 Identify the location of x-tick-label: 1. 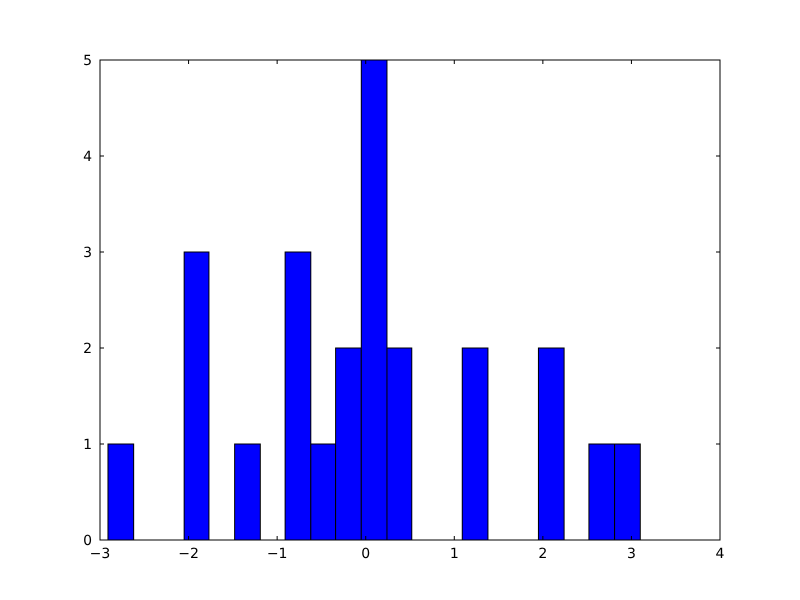
(454, 554).